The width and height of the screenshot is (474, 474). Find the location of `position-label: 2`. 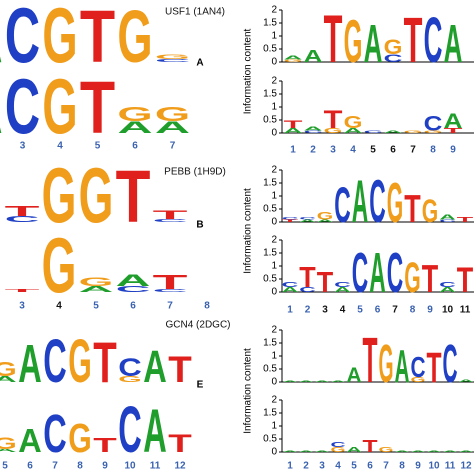

position-label: 2 is located at coordinates (306, 466).